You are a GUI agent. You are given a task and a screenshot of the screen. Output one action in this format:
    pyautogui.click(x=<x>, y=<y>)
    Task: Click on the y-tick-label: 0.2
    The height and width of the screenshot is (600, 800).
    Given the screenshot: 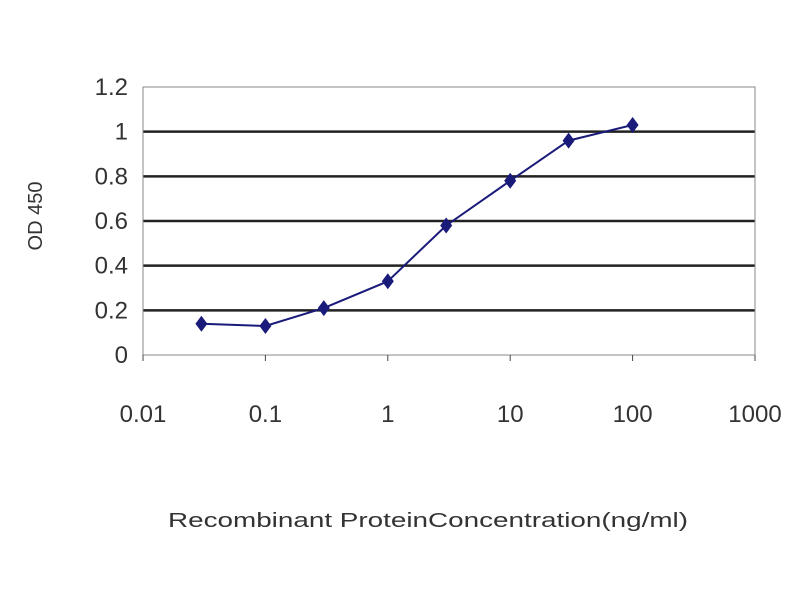 What is the action you would take?
    pyautogui.click(x=111, y=310)
    